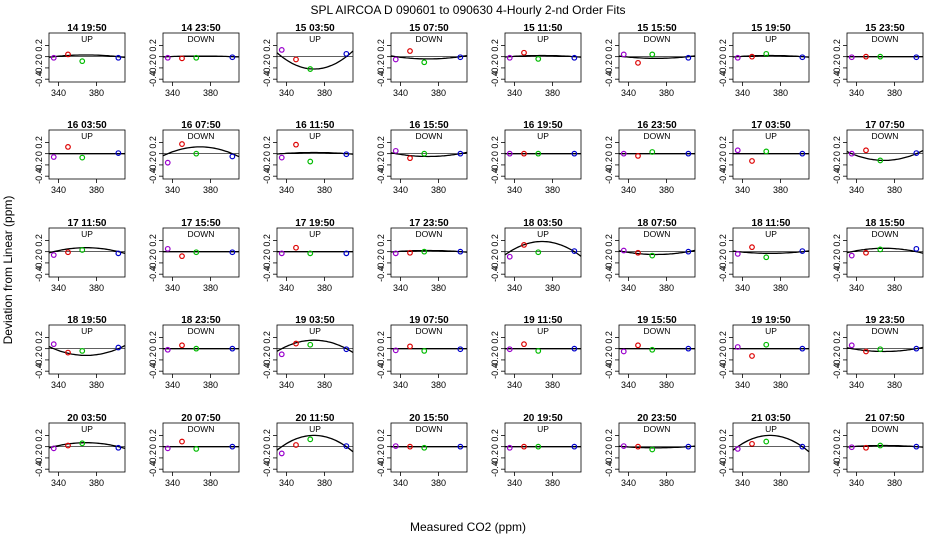 The width and height of the screenshot is (936, 540). What do you see at coordinates (543, 28) in the screenshot?
I see `panel-title: 15 11:50` at bounding box center [543, 28].